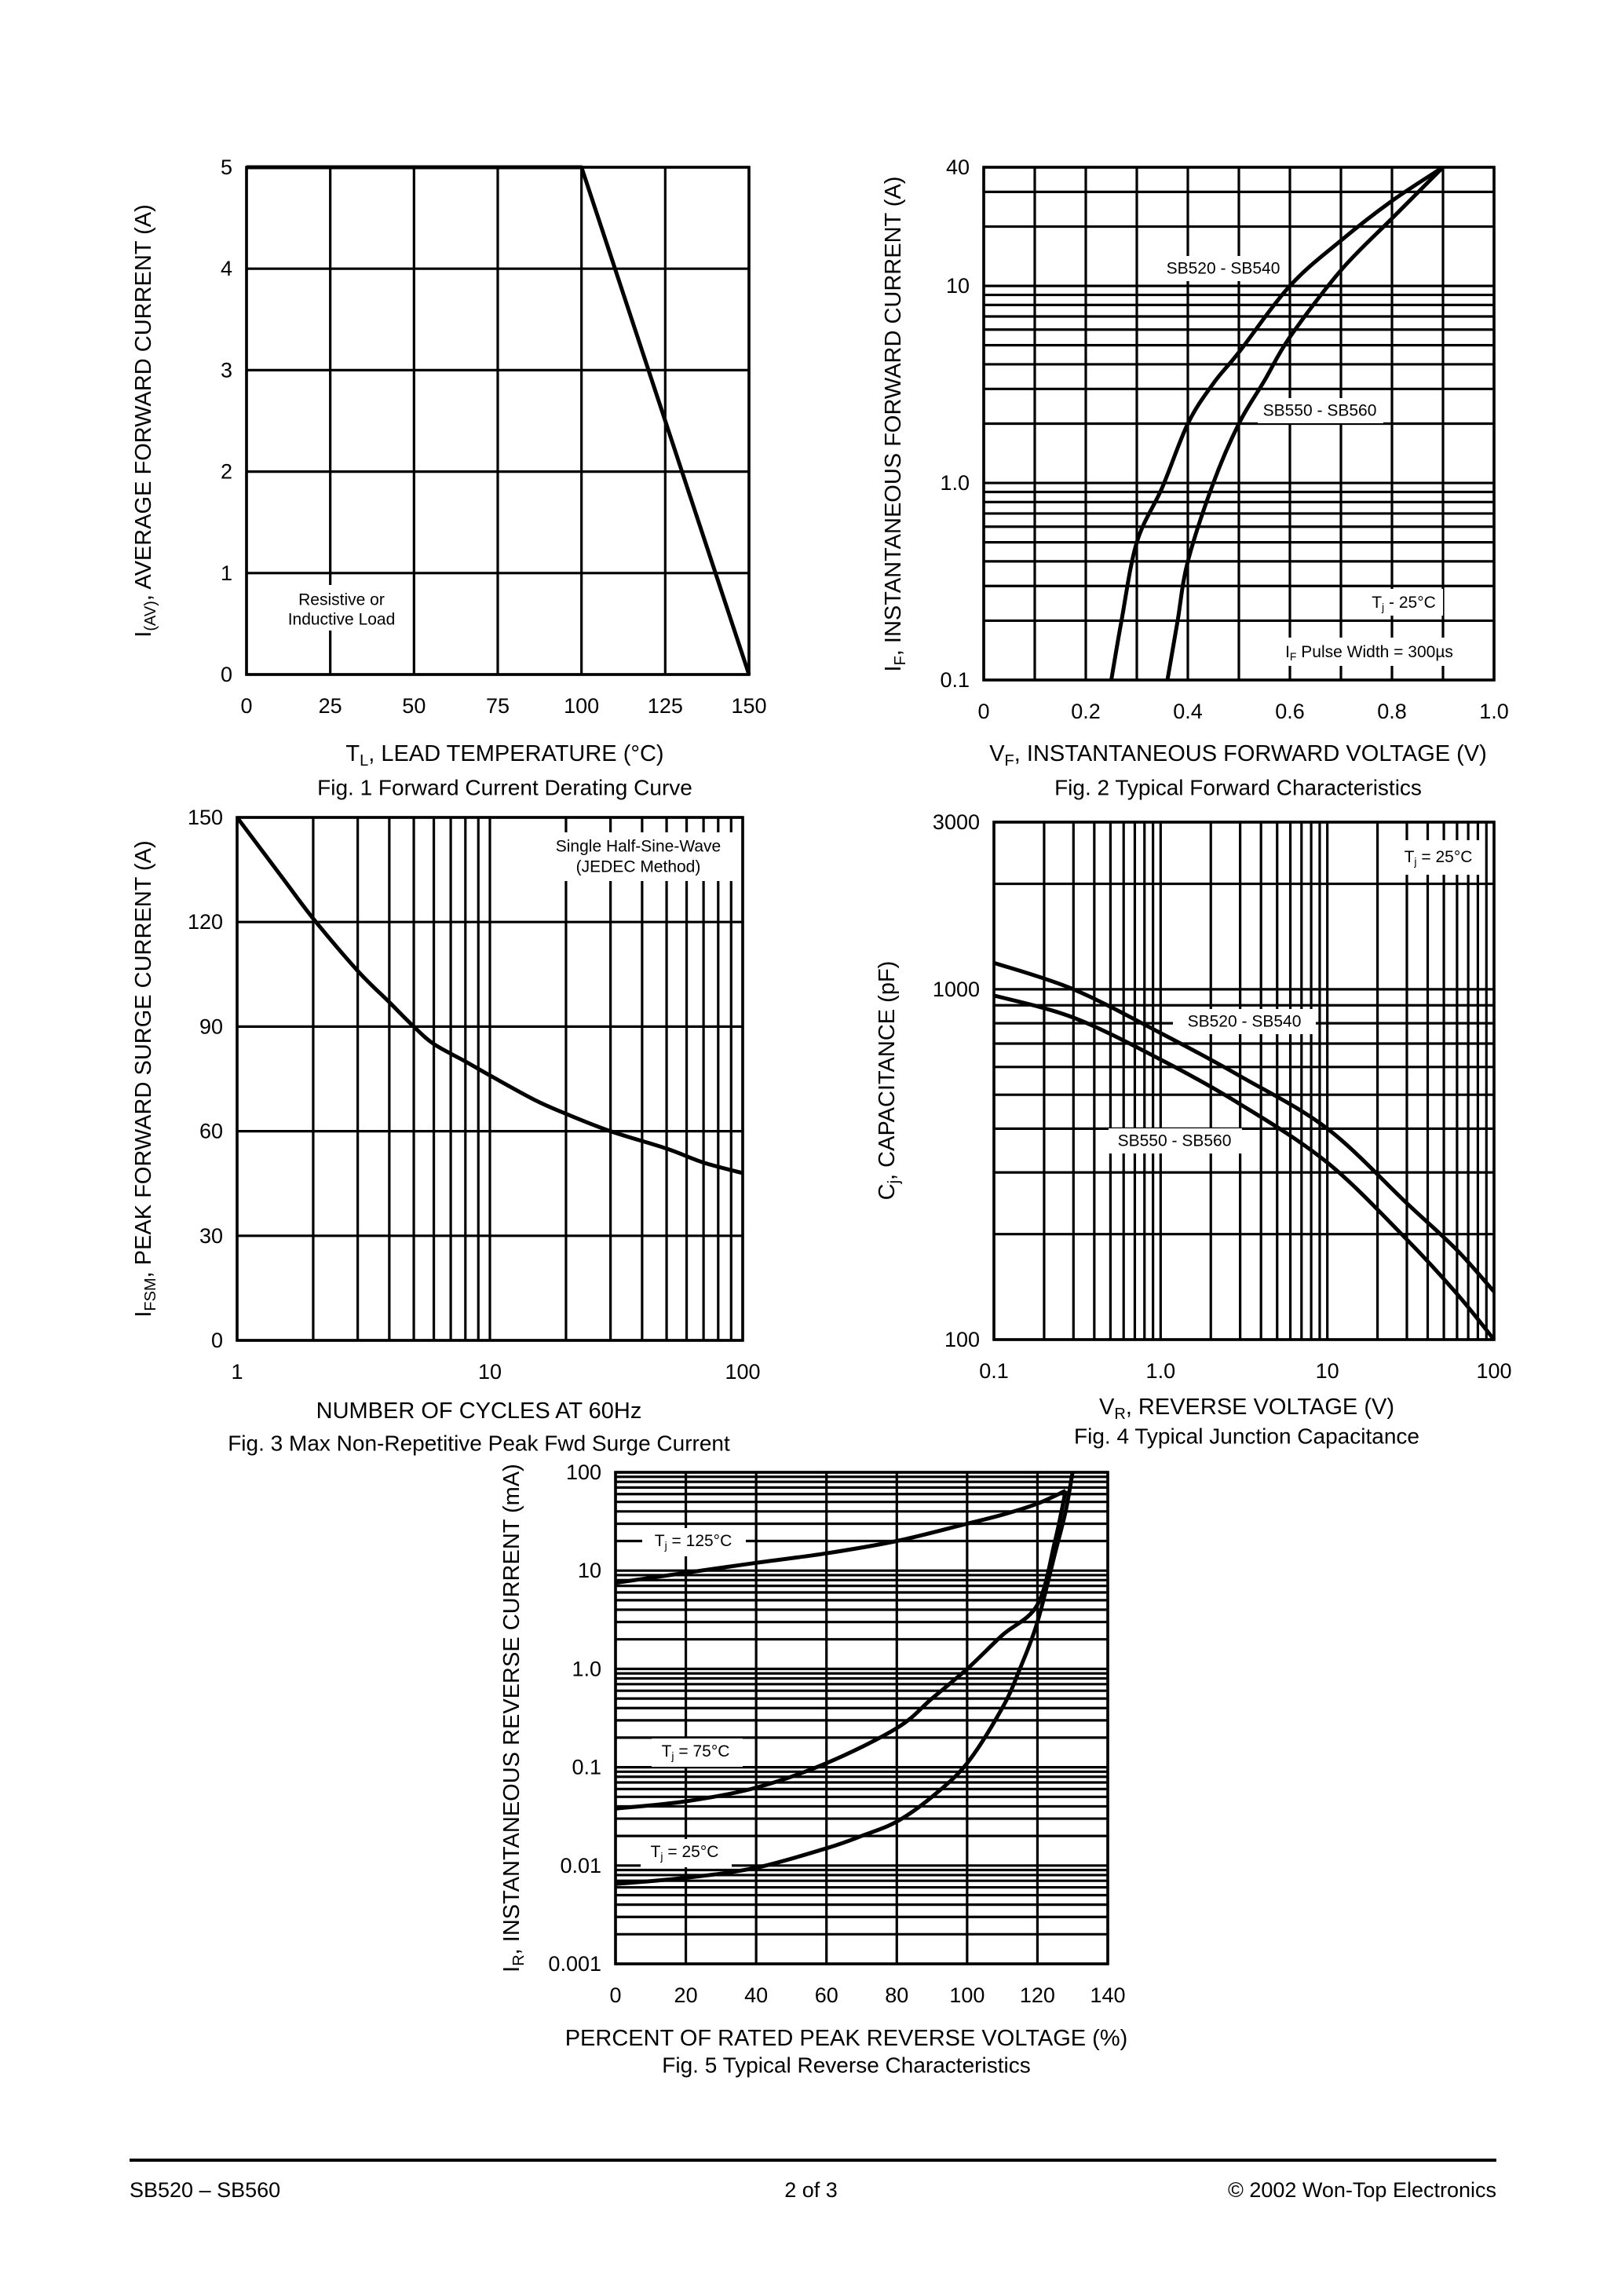  I want to click on y-tick-label: 3000, so click(957, 822).